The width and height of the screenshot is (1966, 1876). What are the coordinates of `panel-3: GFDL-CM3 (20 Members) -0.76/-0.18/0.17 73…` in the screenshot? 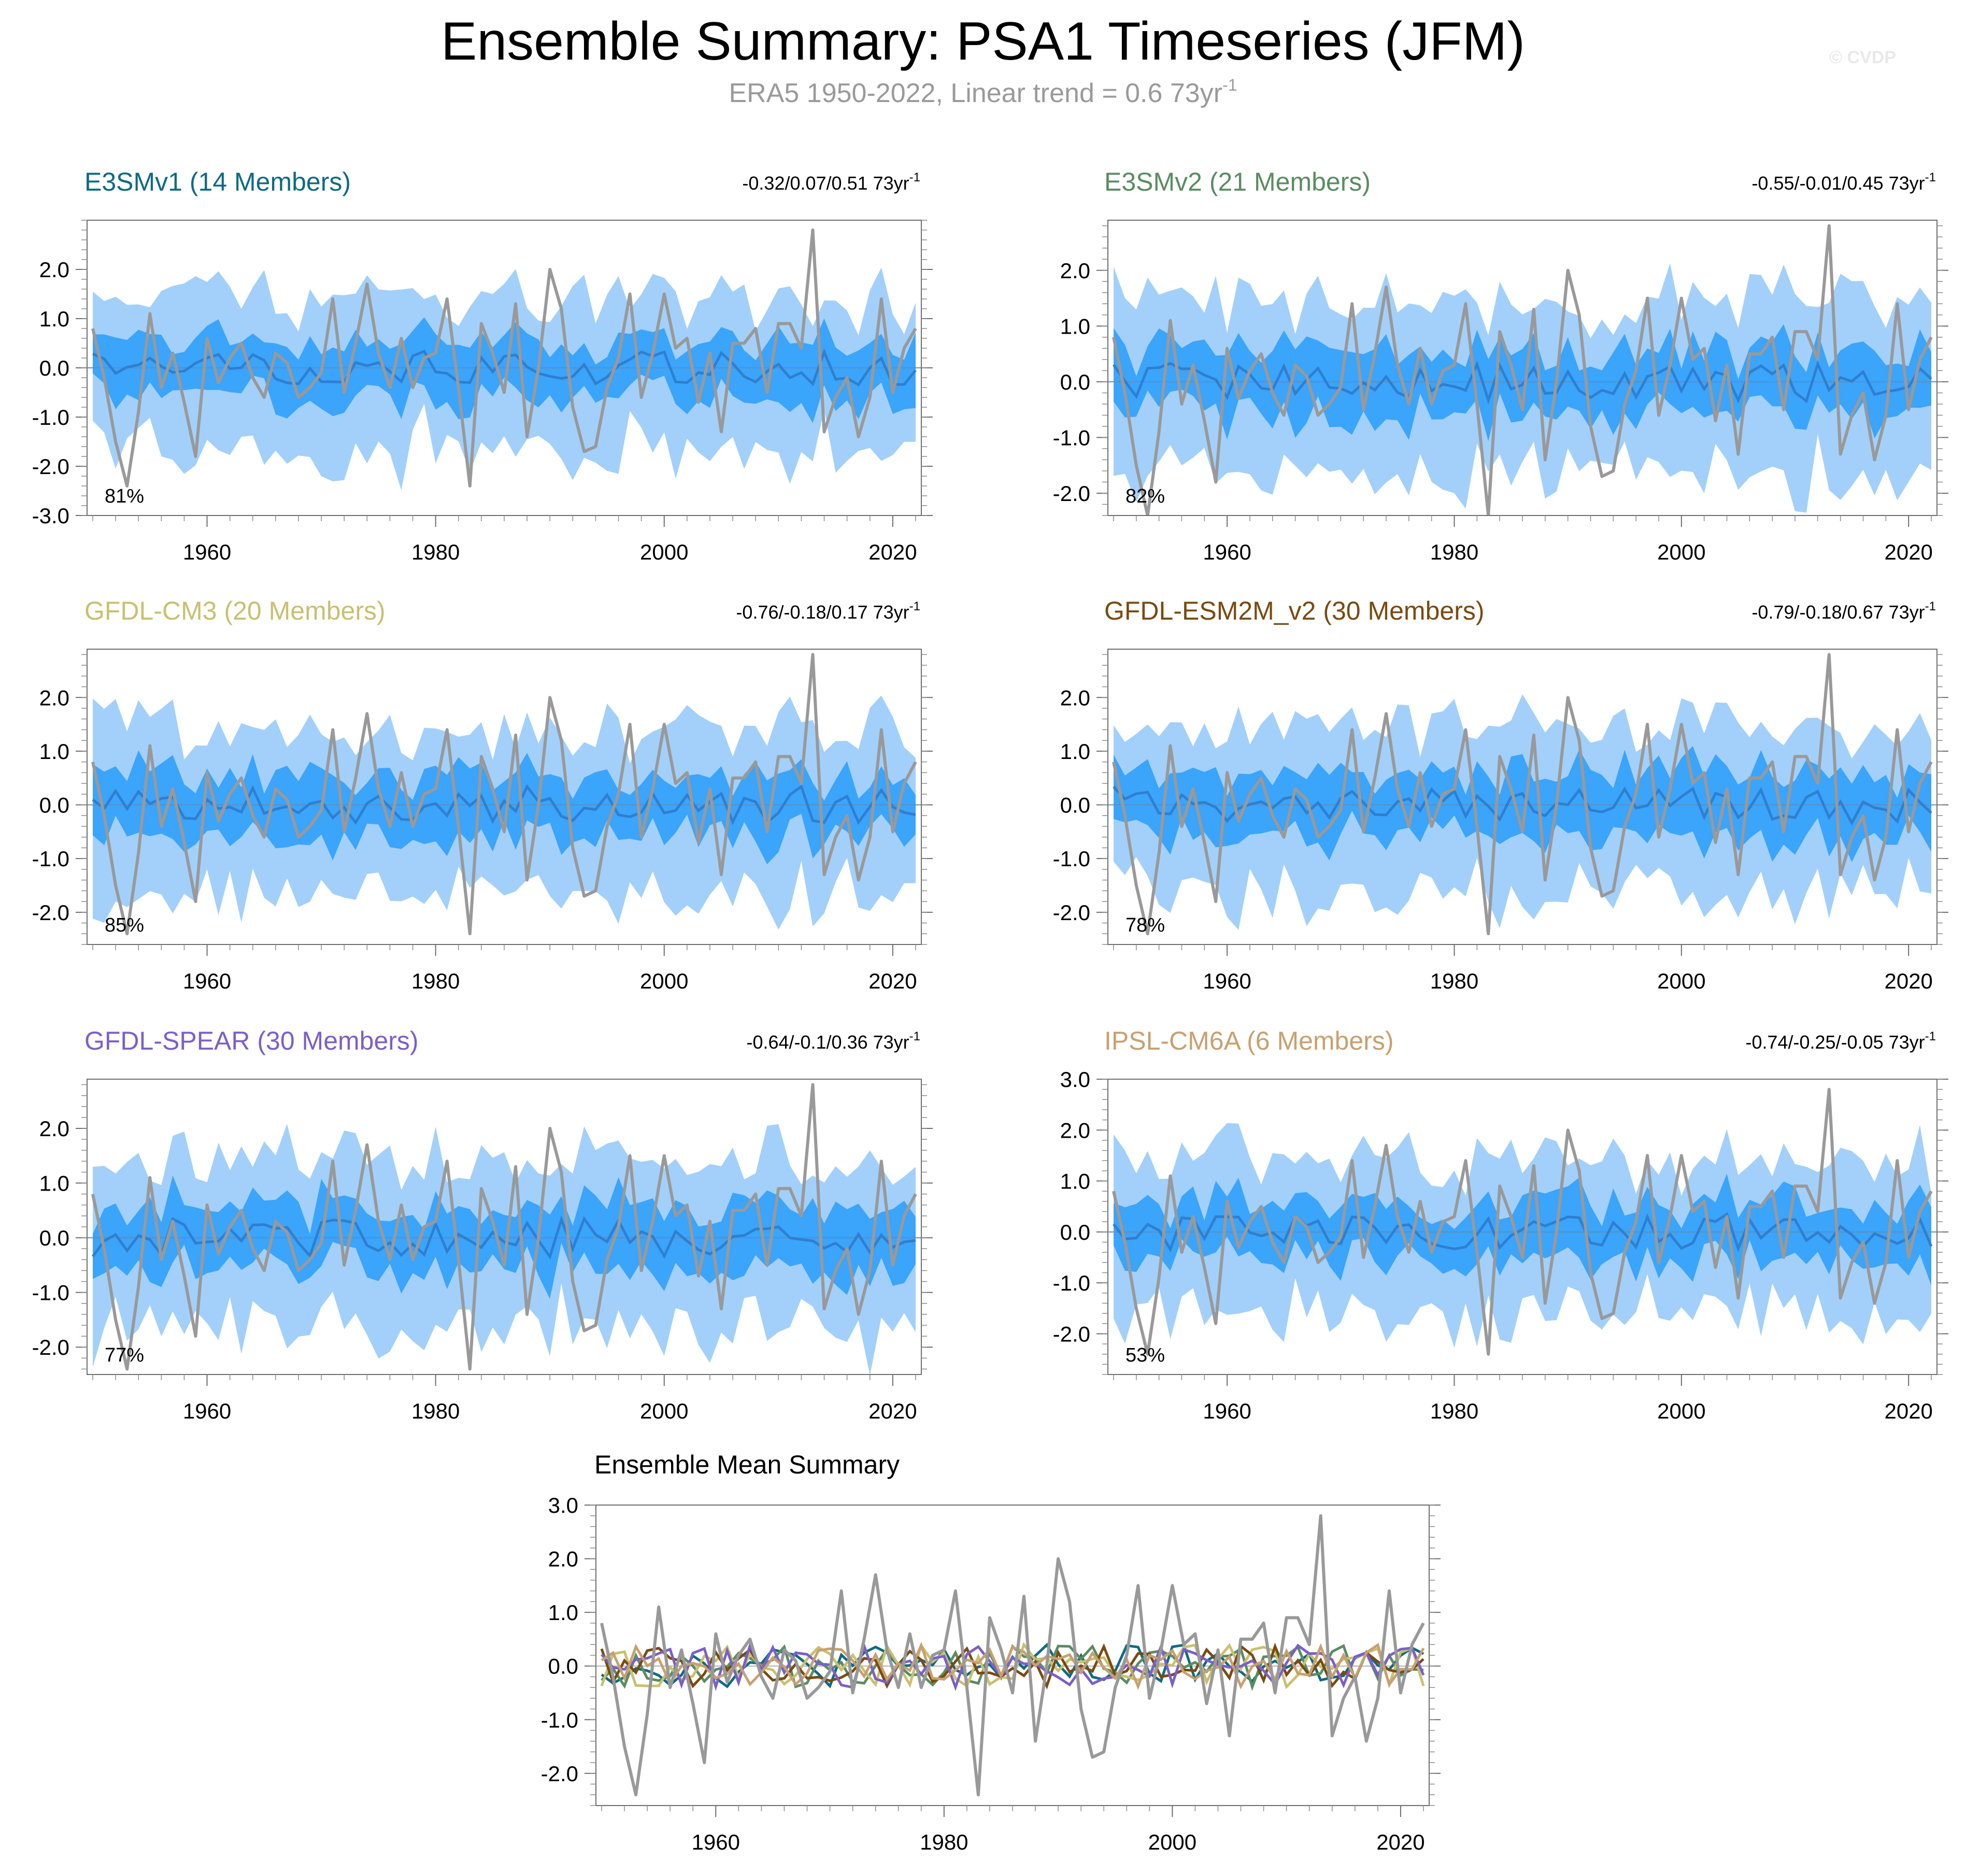 It's located at (483, 794).